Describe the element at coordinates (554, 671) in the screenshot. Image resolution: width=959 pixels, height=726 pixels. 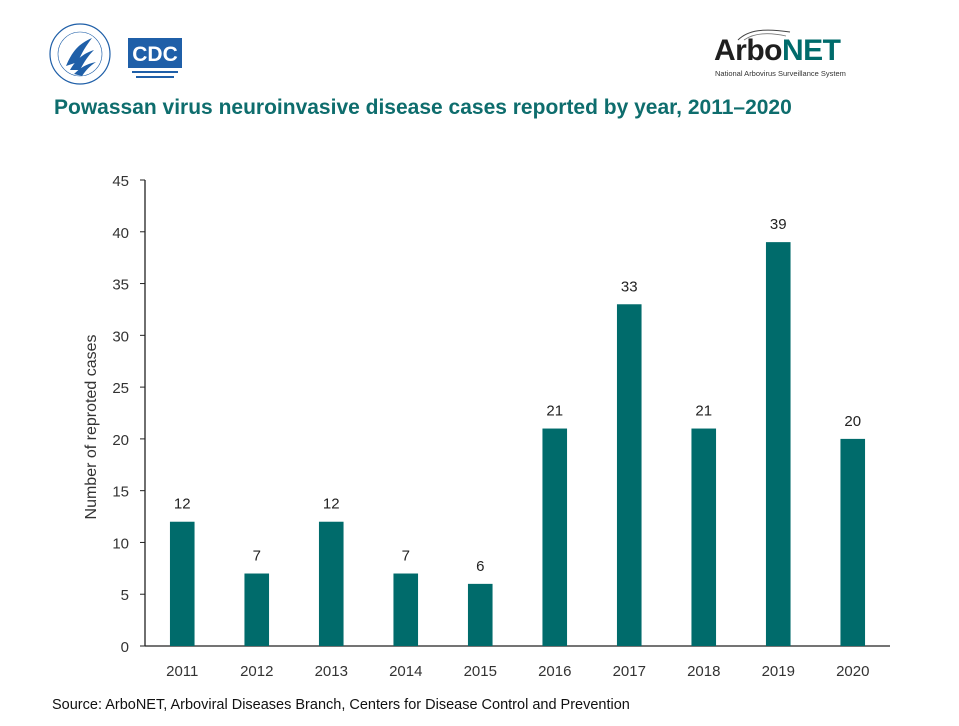
I see `x-tick-label: 2016` at that location.